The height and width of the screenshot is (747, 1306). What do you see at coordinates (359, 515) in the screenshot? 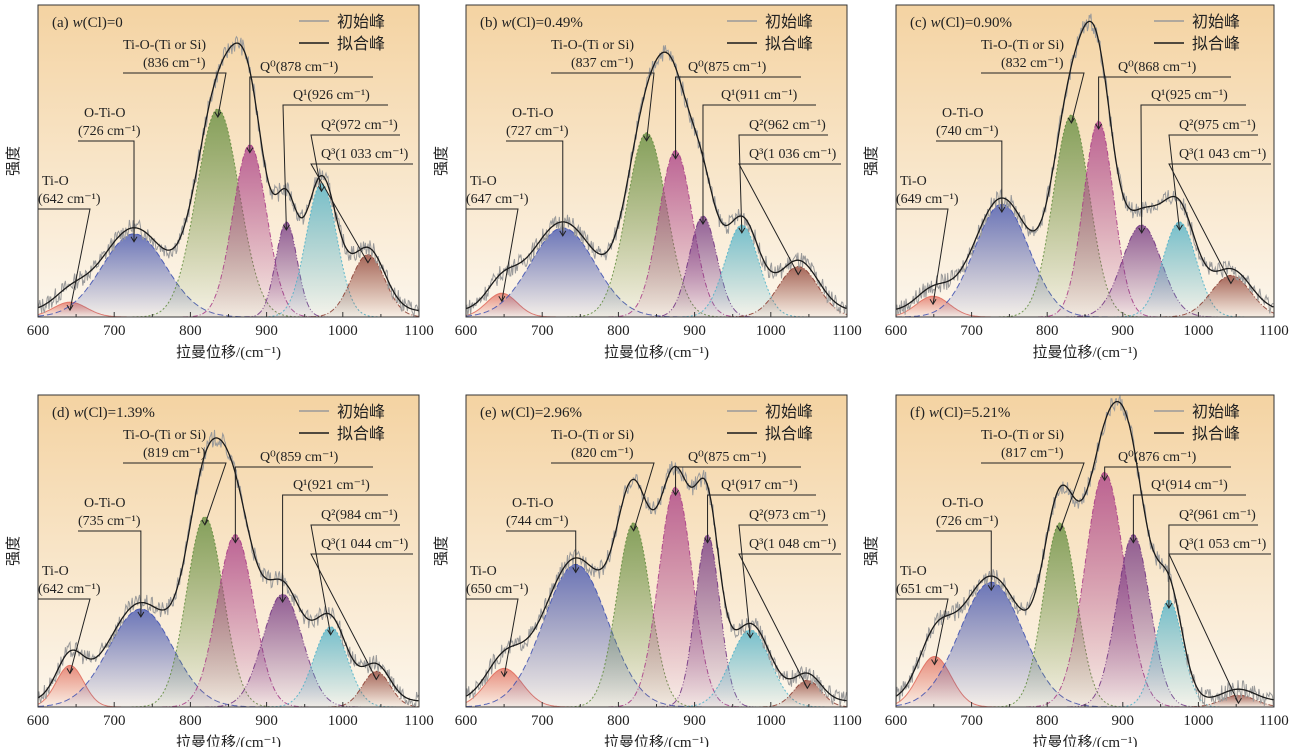
I see `peak-label: Q²(984 cm⁻¹)` at bounding box center [359, 515].